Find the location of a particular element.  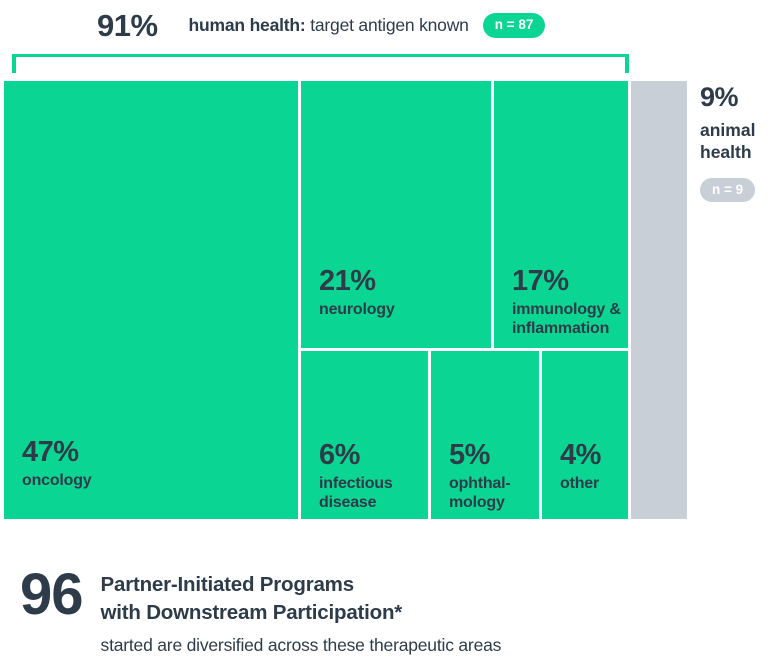

treemap-block-neurology: 21% neurology is located at coordinates (396, 214).